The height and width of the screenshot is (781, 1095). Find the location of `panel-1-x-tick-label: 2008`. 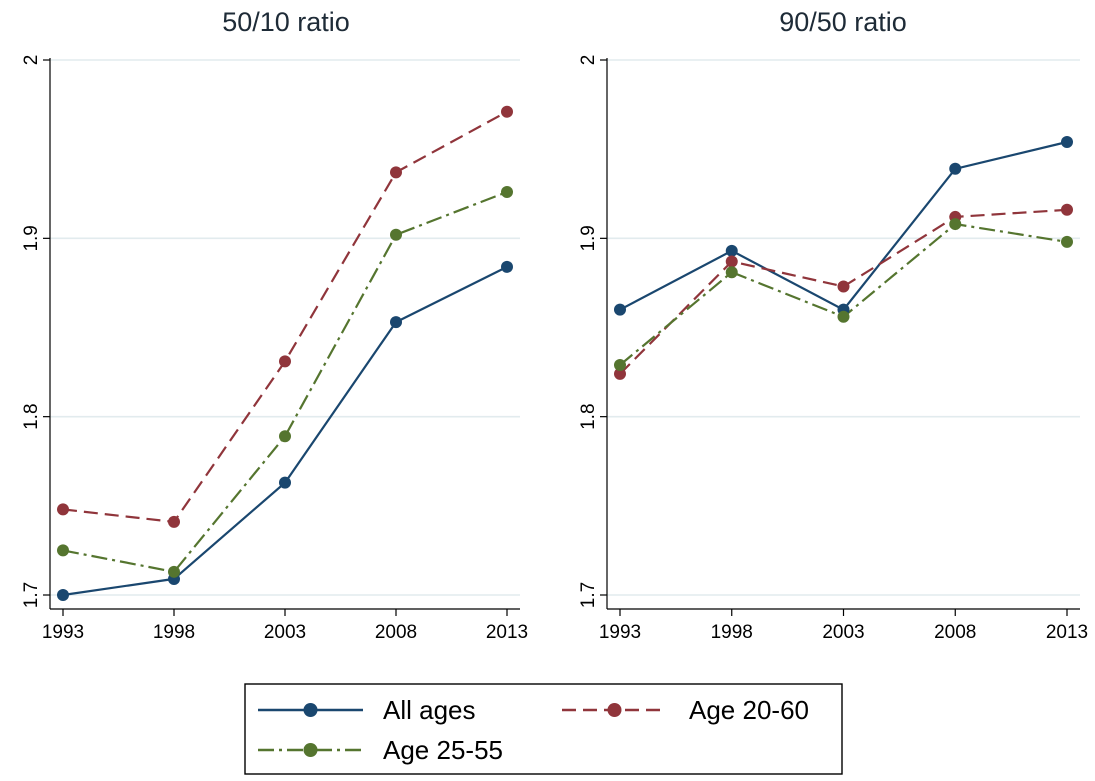

panel-1-x-tick-label: 2008 is located at coordinates (396, 632).